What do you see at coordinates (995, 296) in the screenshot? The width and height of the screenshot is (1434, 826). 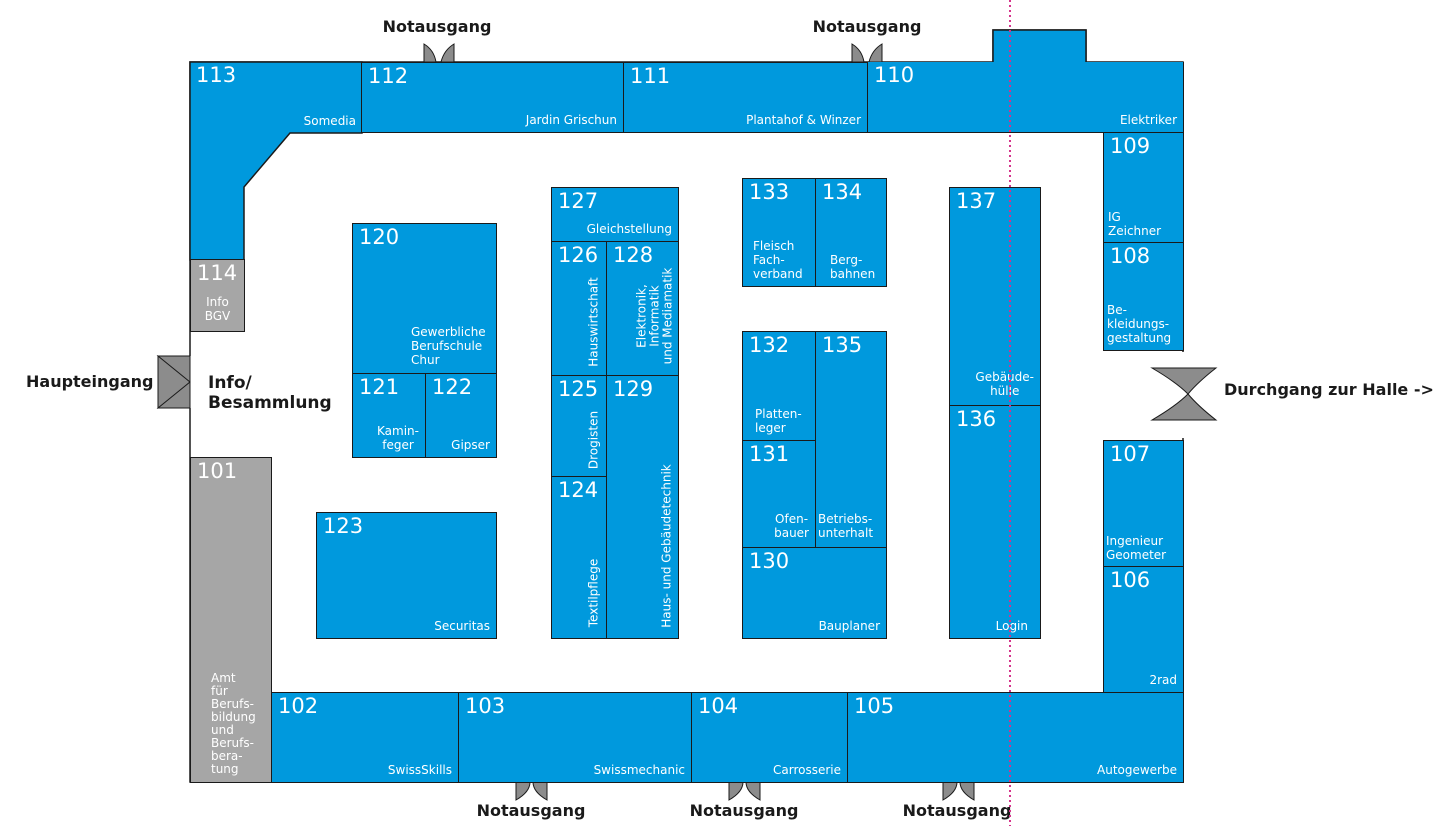 I see `booth-137: 137 Gebäude- hülle` at bounding box center [995, 296].